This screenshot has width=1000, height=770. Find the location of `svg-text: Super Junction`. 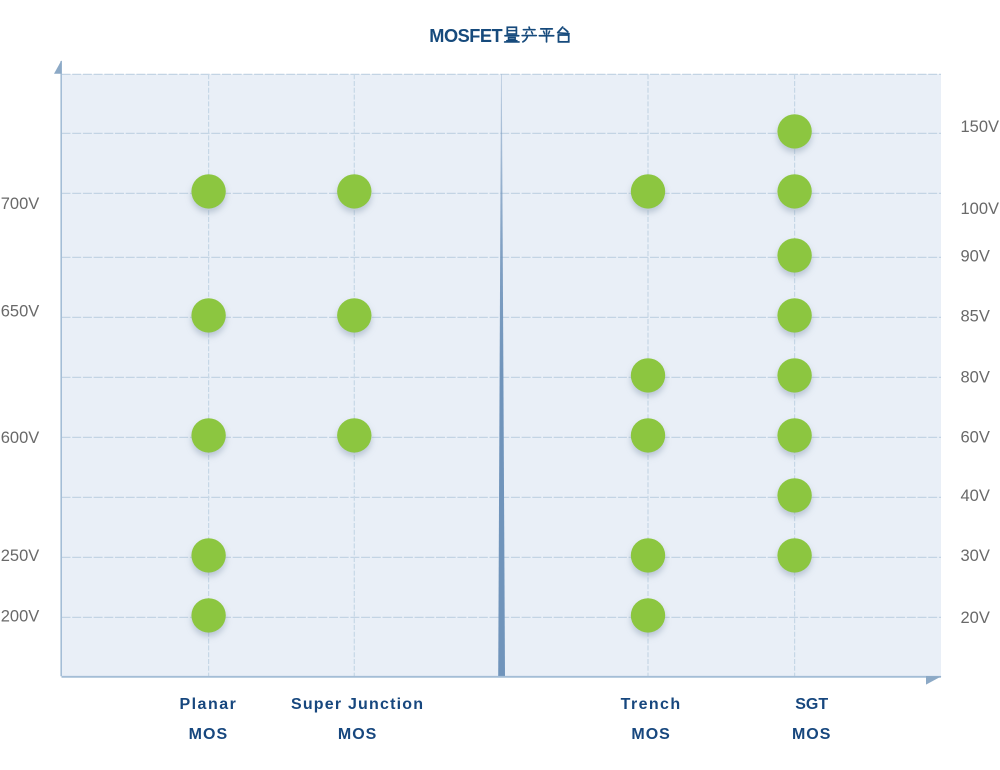

svg-text: Super Junction is located at coordinates (357, 704).